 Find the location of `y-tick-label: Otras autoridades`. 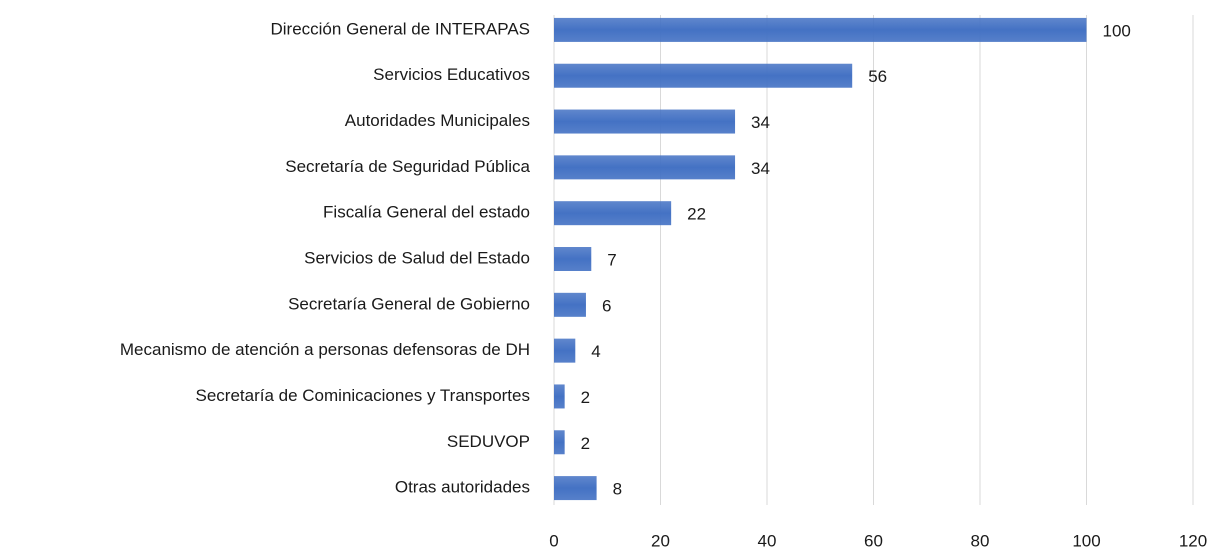

y-tick-label: Otras autoridades is located at coordinates (462, 487).